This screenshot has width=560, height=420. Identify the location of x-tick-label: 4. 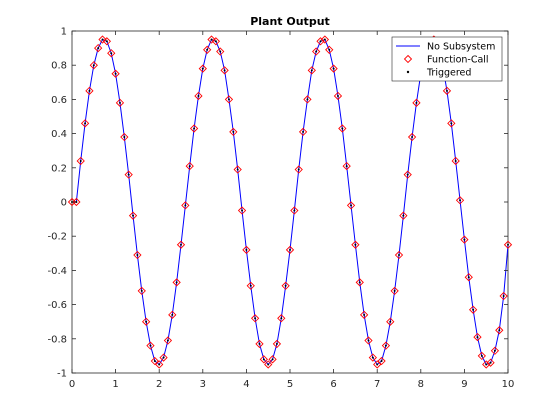
(246, 384).